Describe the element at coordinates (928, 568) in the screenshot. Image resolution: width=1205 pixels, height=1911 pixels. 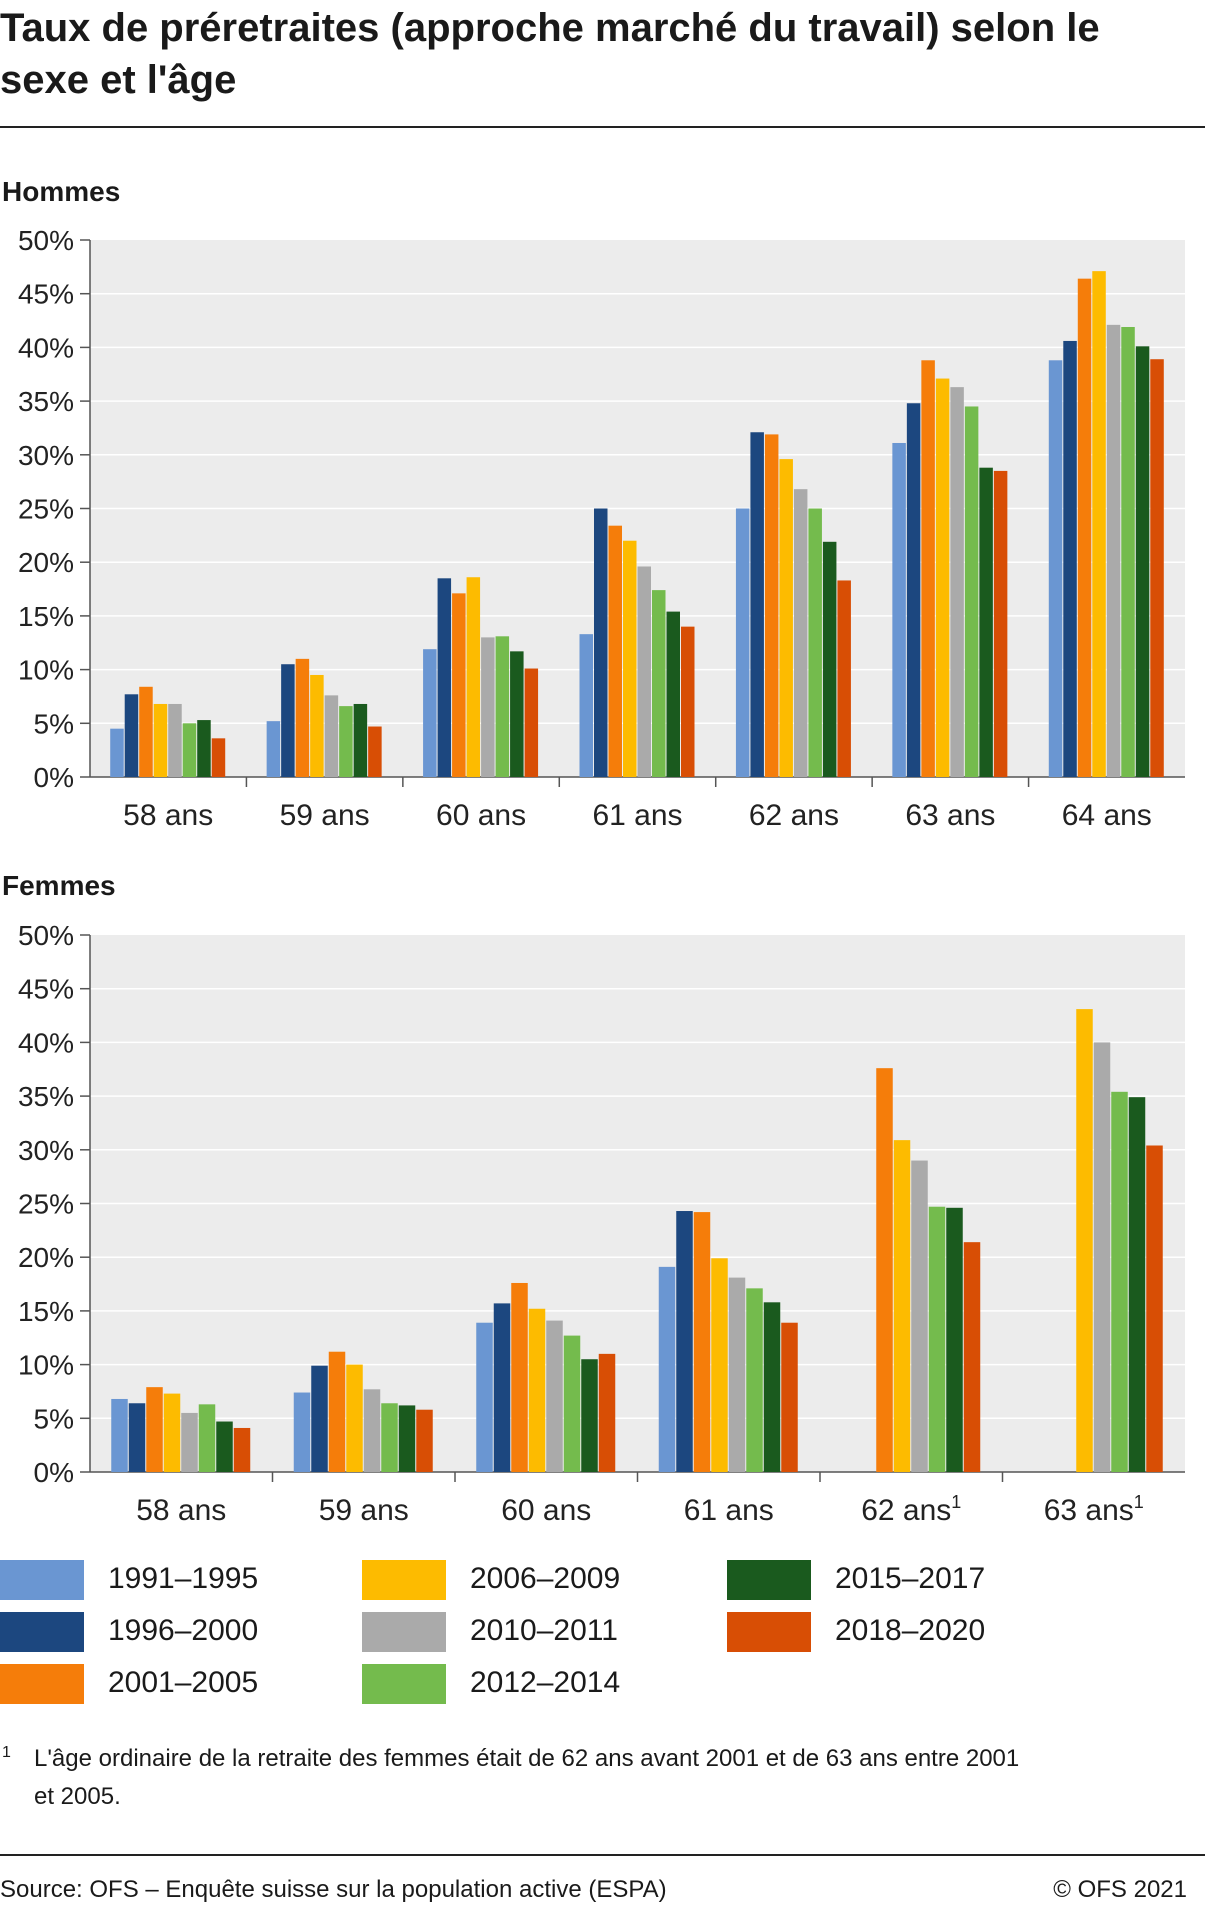
I see `bar-2001-2005-63-ans` at that location.